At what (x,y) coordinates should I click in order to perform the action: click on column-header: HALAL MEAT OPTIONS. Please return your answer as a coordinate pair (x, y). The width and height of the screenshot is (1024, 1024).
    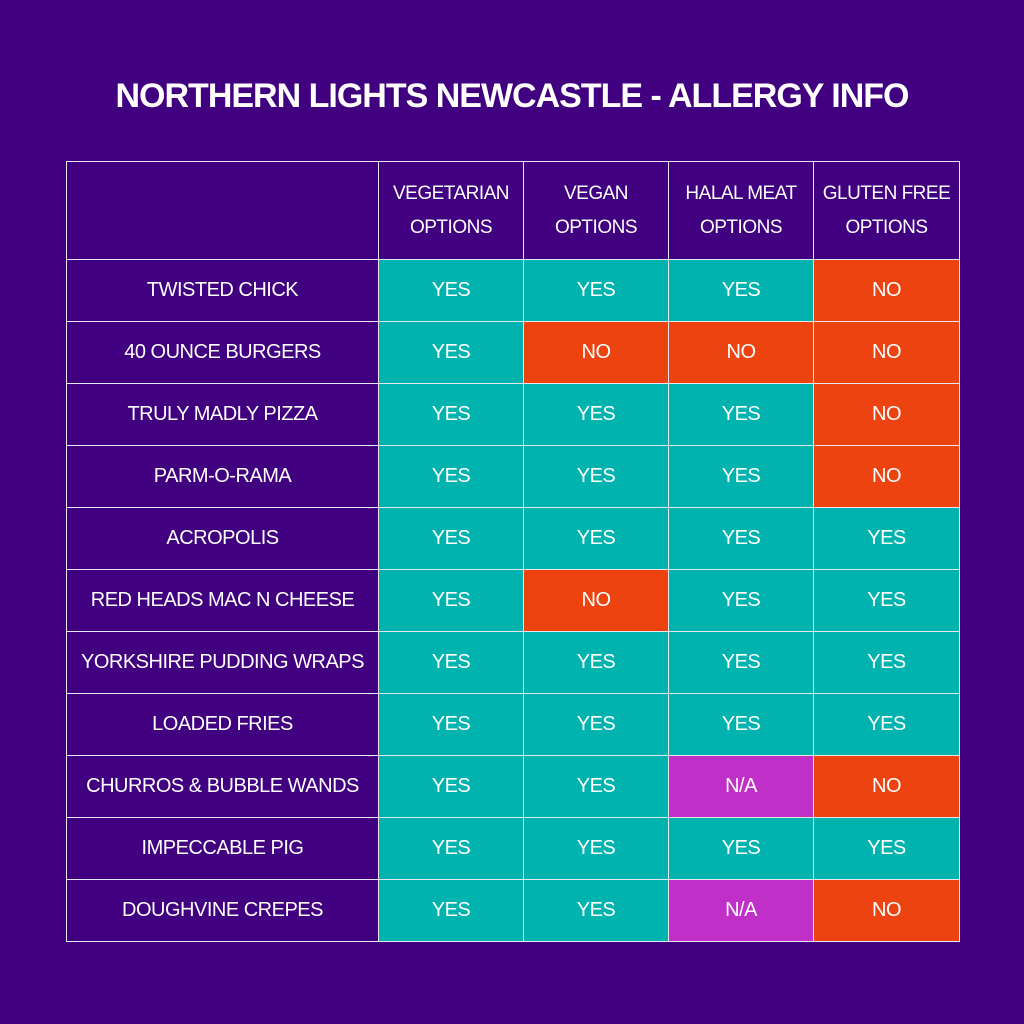
    Looking at the image, I should click on (741, 210).